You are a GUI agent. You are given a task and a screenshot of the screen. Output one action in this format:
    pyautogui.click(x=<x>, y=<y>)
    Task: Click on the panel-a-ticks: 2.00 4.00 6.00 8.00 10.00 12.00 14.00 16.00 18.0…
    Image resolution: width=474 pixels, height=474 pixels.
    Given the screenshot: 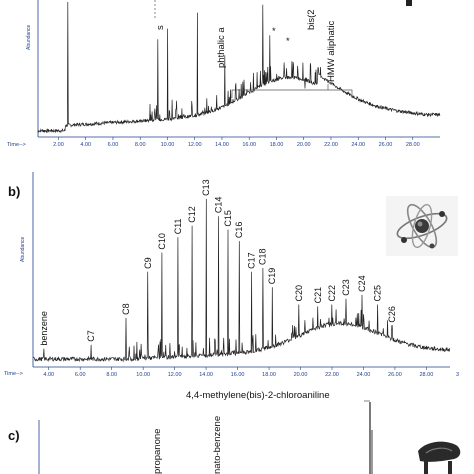 What is the action you would take?
    pyautogui.click(x=236, y=142)
    